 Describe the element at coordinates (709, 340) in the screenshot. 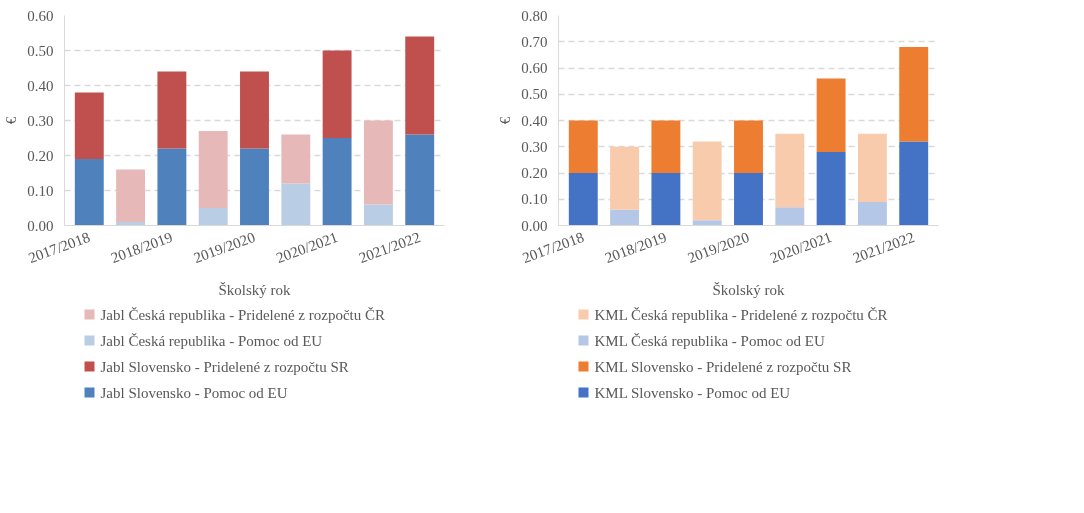

I see `legend-label: KML Česká republika - Pomoc od EU` at that location.